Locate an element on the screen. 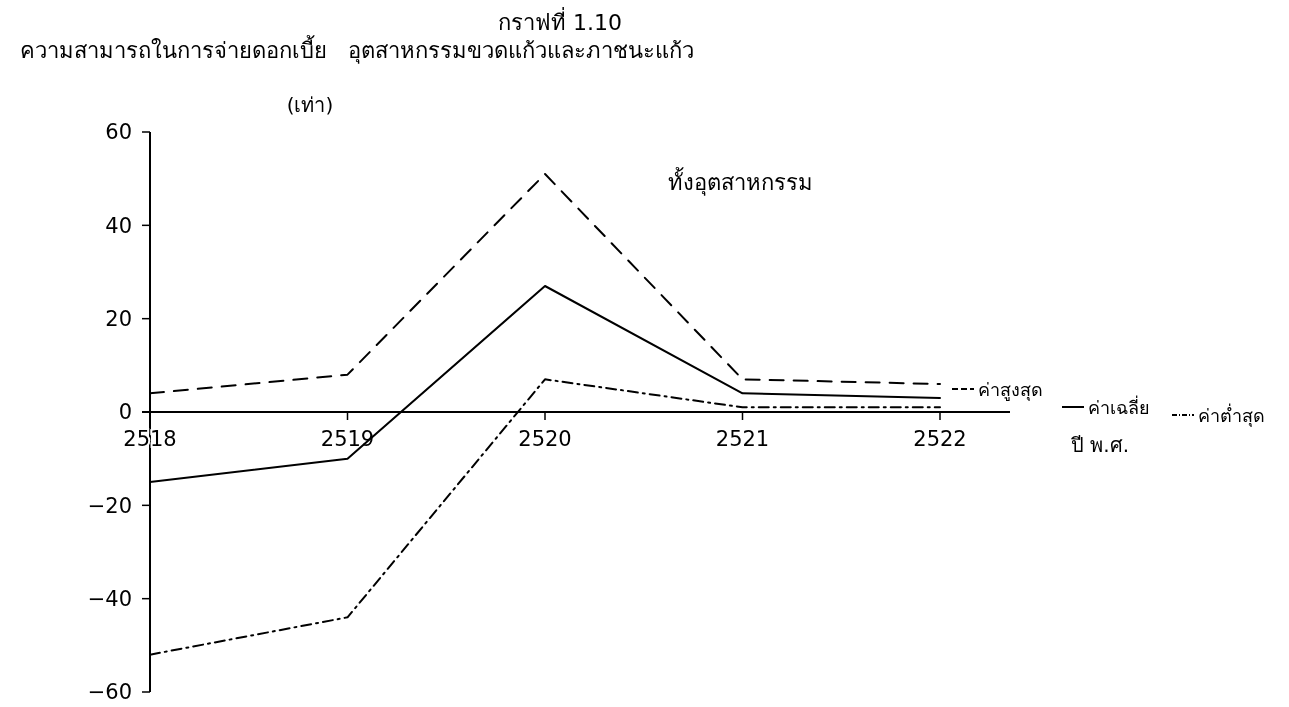  legend-label: ค่าเฉลี่ย is located at coordinates (1119, 406).